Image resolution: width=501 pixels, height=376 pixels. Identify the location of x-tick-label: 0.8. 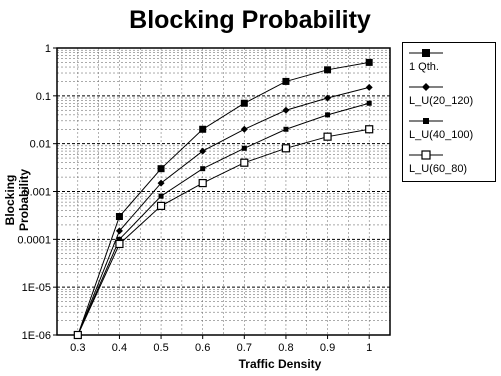
(285, 348).